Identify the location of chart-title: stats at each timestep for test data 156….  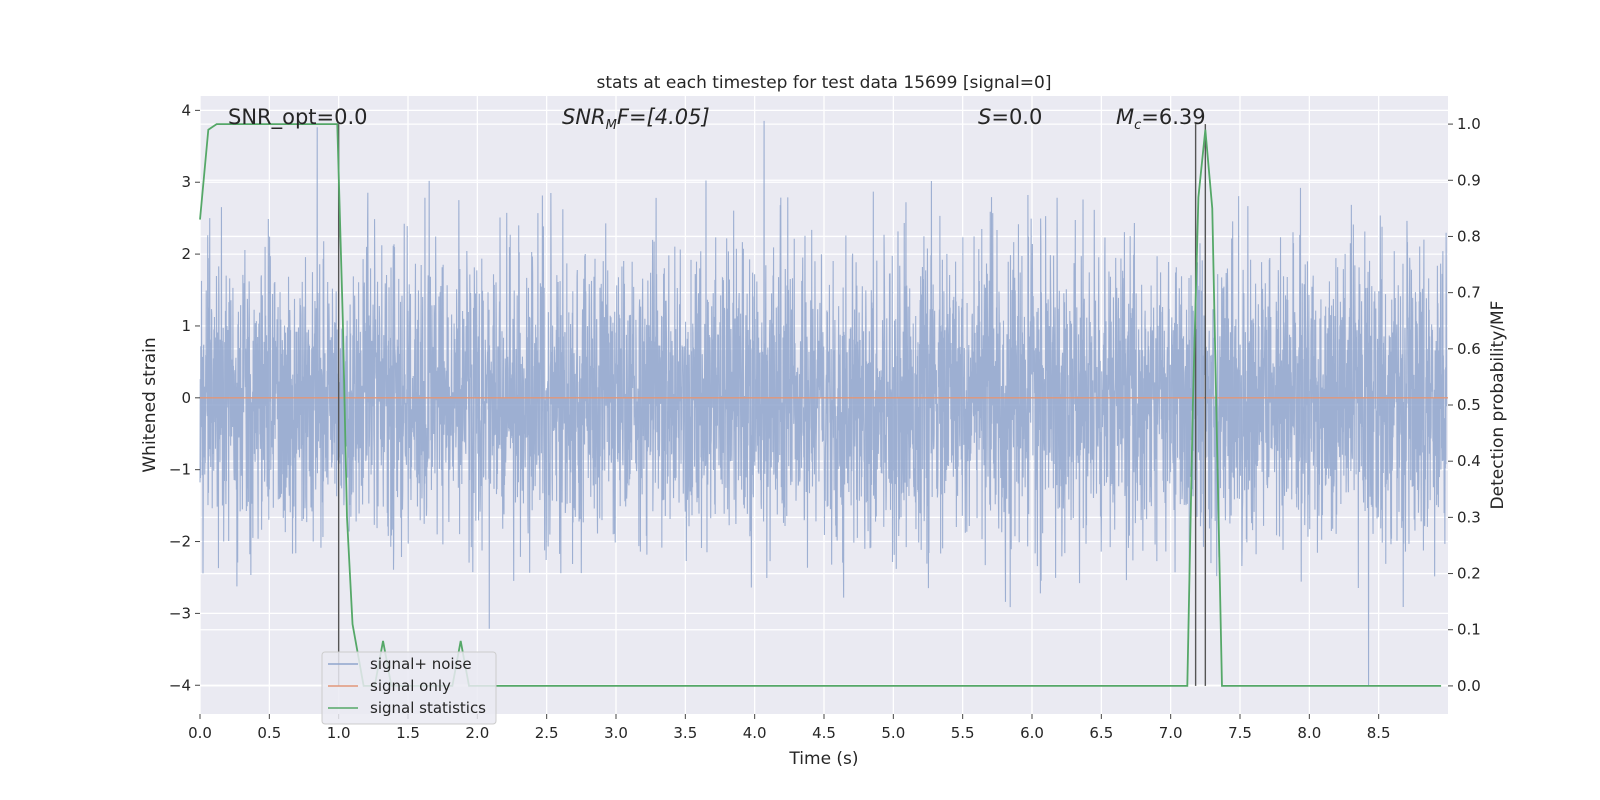
(824, 83).